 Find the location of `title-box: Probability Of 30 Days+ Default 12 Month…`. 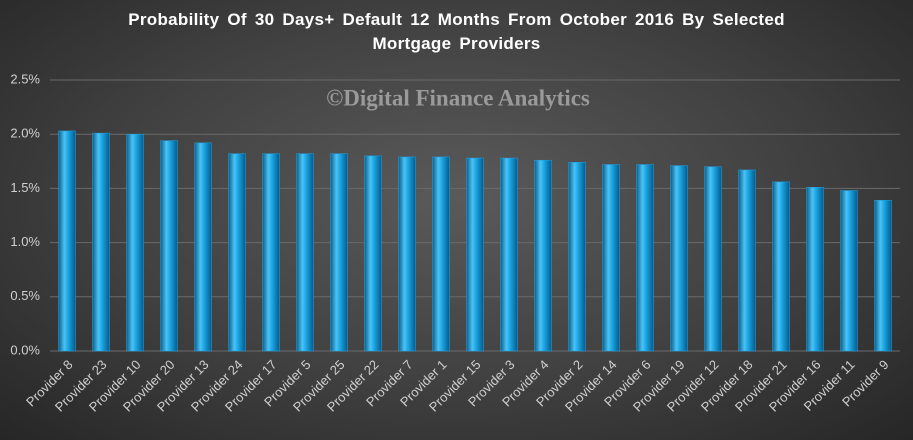

title-box: Probability Of 30 Days+ Default 12 Month… is located at coordinates (456, 32).